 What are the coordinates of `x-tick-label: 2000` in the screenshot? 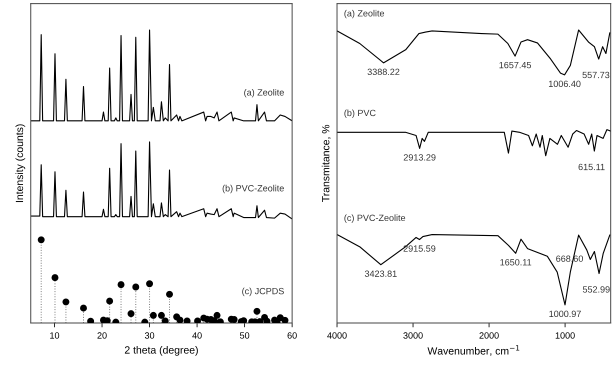 It's located at (489, 335).